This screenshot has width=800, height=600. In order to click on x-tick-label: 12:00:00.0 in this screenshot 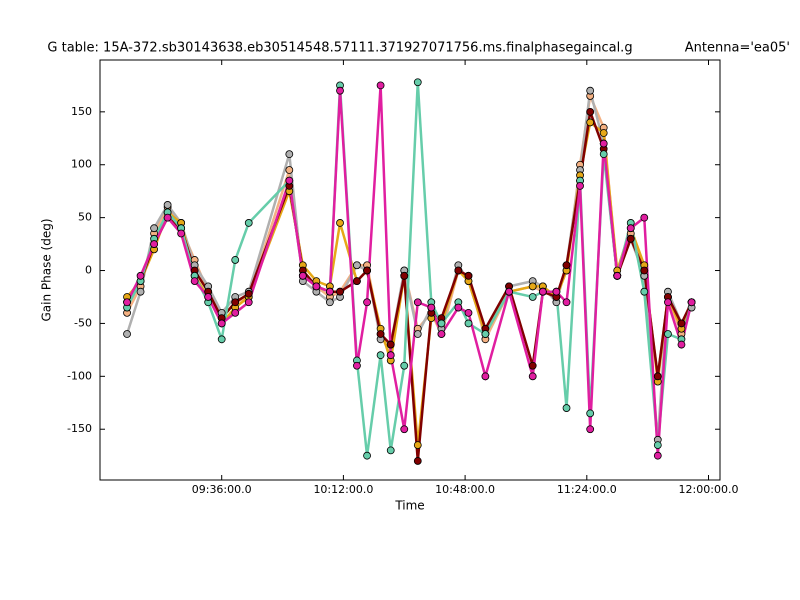, I will do `click(709, 489)`.